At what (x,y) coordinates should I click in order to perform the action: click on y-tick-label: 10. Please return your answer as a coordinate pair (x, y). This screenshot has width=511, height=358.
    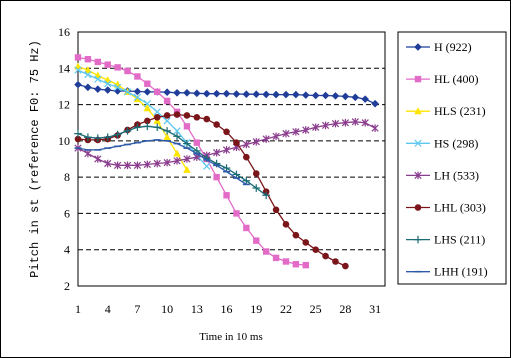
    Looking at the image, I should click on (64, 141).